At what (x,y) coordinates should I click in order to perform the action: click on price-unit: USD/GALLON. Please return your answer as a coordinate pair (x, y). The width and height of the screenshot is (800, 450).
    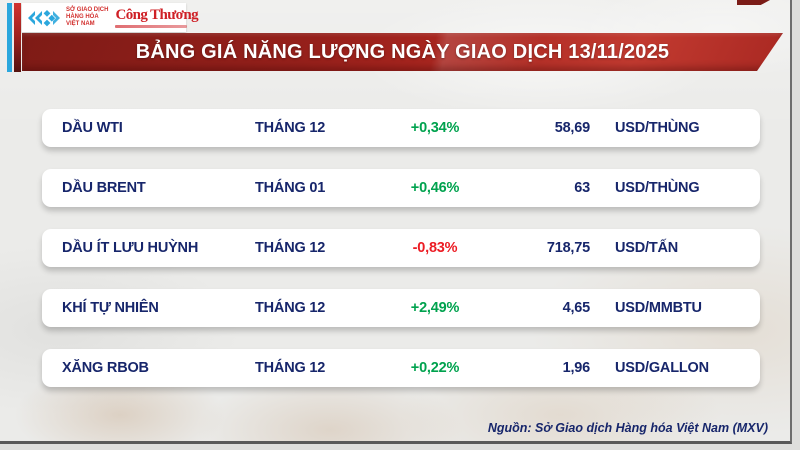
    Looking at the image, I should click on (662, 368).